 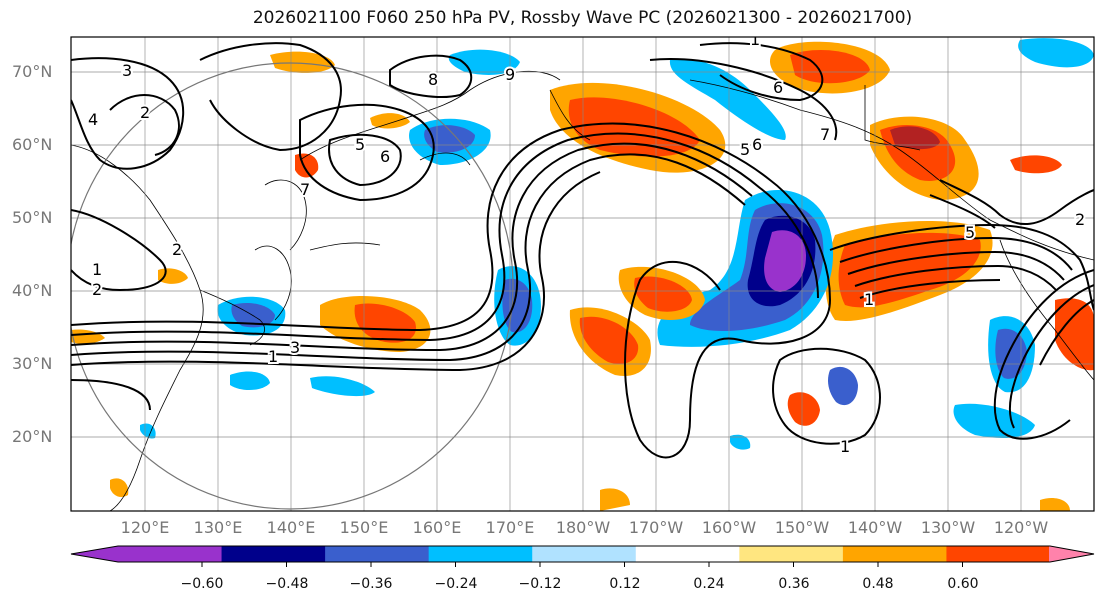 What do you see at coordinates (202, 584) in the screenshot?
I see `colorbar-tick-label: −0.60` at bounding box center [202, 584].